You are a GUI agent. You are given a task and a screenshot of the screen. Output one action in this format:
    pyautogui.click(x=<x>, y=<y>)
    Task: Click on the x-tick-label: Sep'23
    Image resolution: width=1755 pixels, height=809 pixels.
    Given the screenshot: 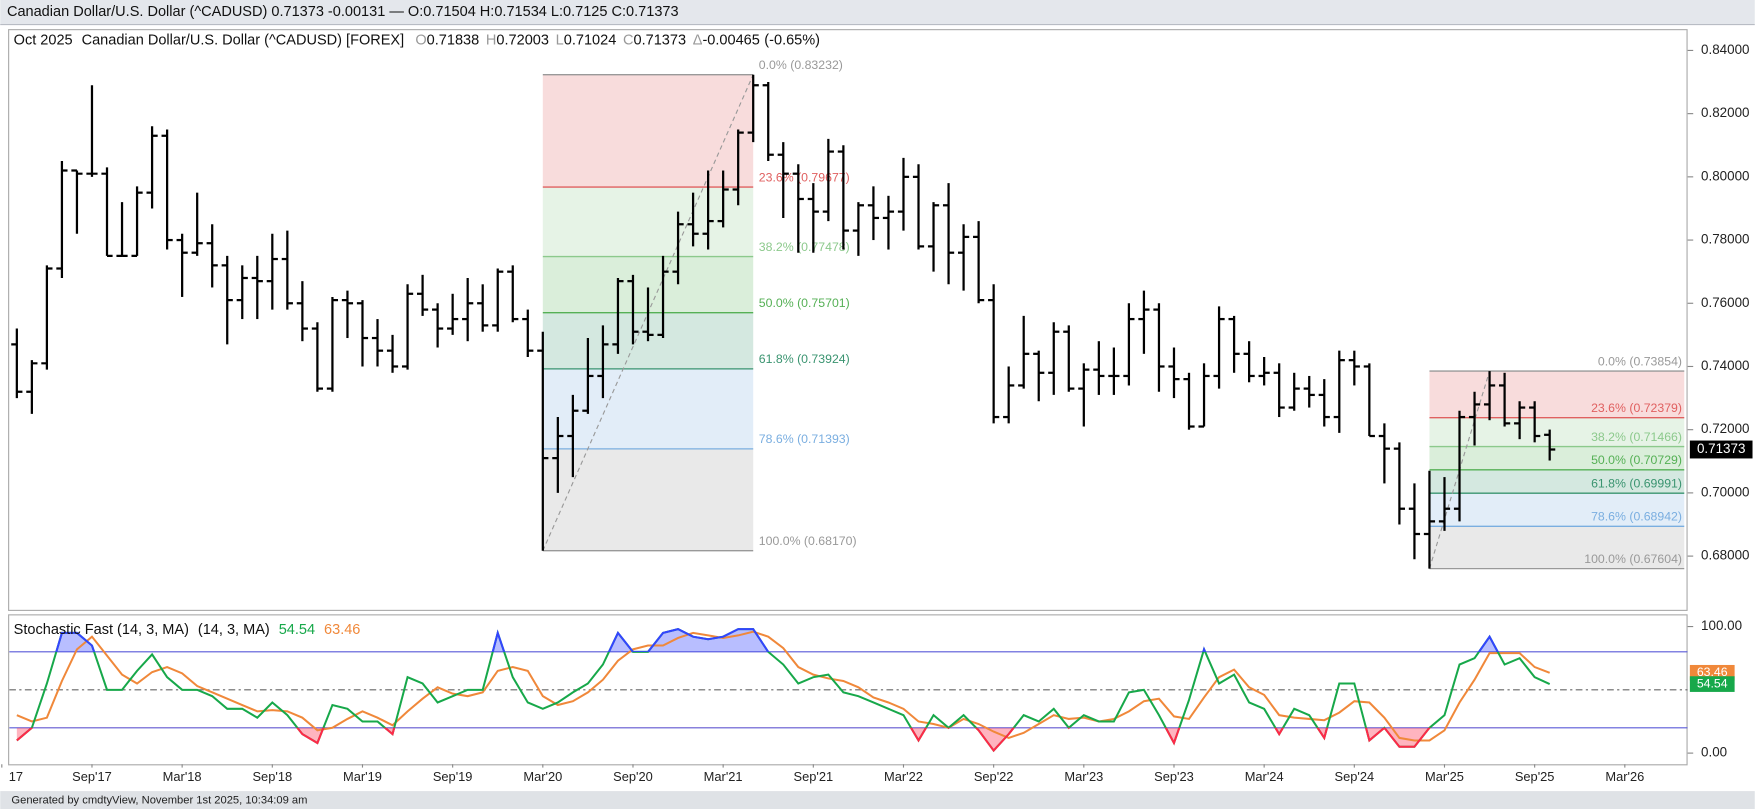 What is the action you would take?
    pyautogui.click(x=1174, y=776)
    